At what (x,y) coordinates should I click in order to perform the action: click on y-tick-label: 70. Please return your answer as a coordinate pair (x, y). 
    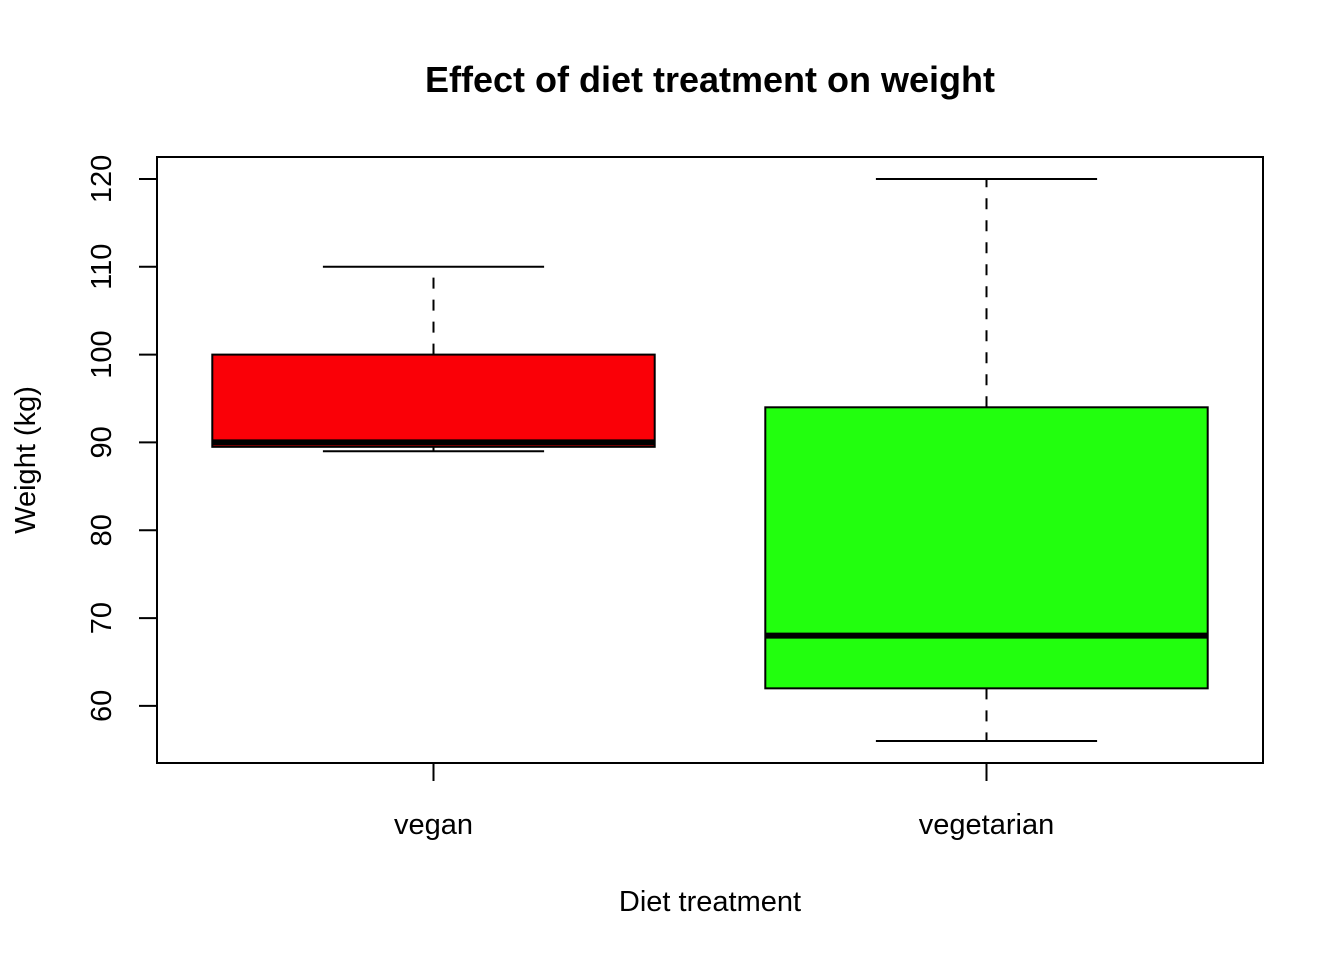
    Looking at the image, I should click on (102, 618).